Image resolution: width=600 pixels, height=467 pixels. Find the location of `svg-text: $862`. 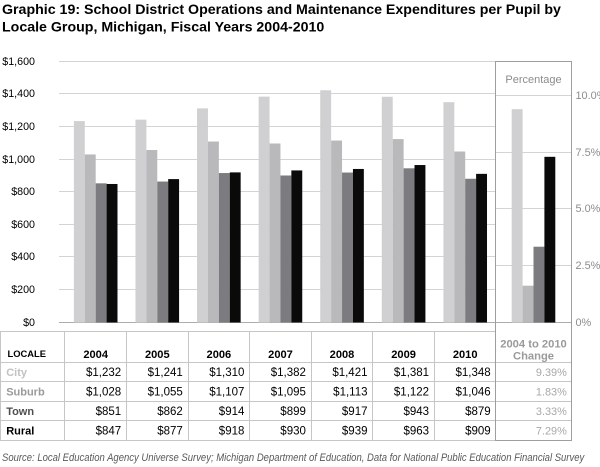

svg-text: $862 is located at coordinates (170, 412).